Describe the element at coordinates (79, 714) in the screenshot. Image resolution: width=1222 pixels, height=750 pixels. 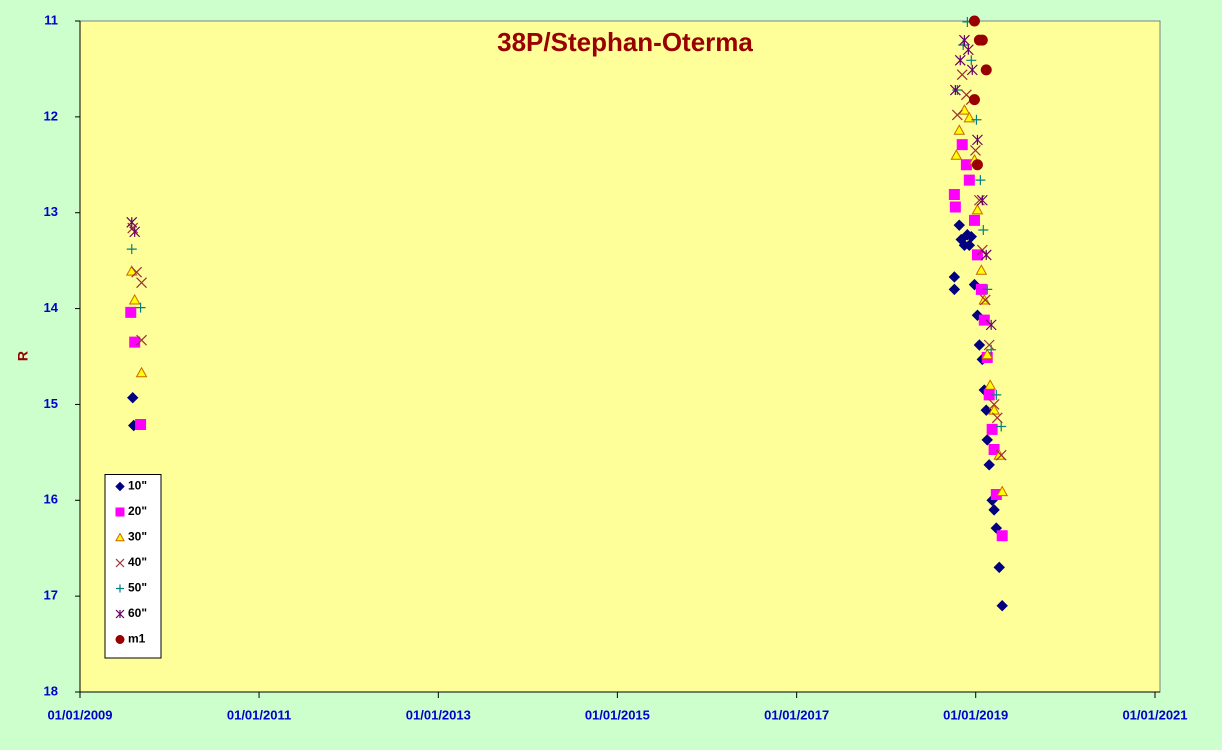
I see `x-tick-label: 01/01/2009` at that location.